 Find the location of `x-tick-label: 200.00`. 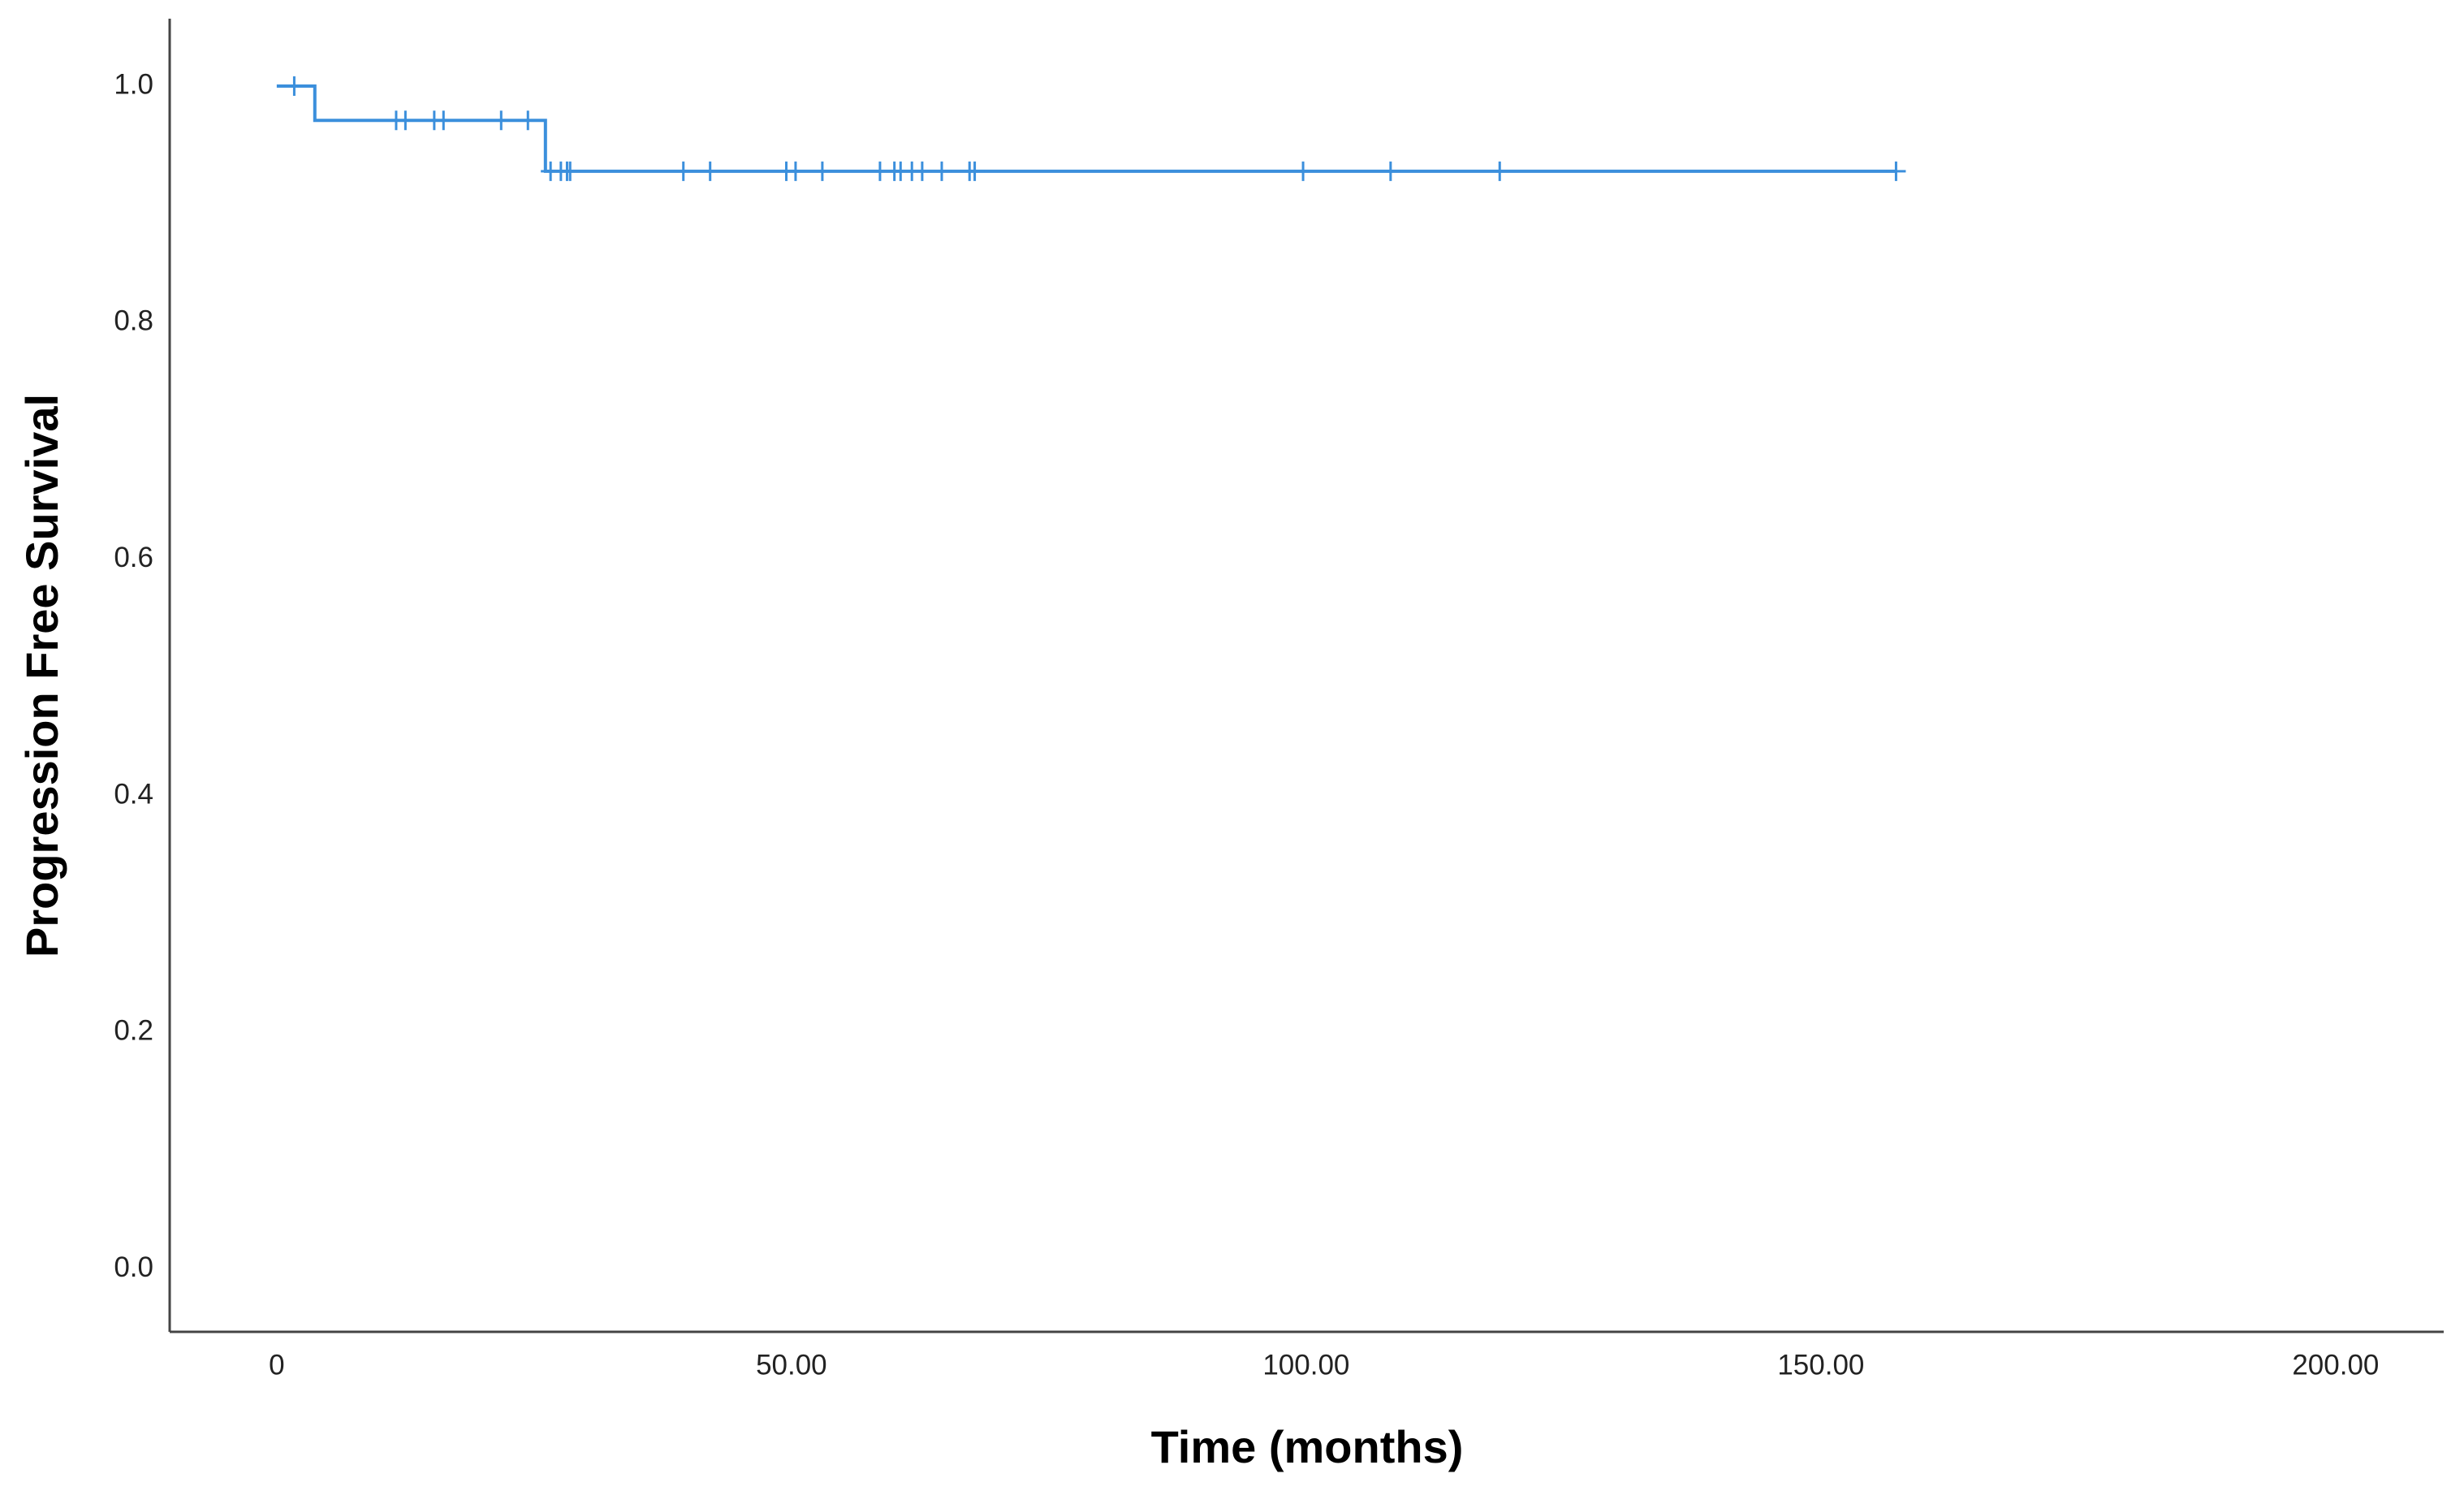

x-tick-label: 200.00 is located at coordinates (2335, 1365).